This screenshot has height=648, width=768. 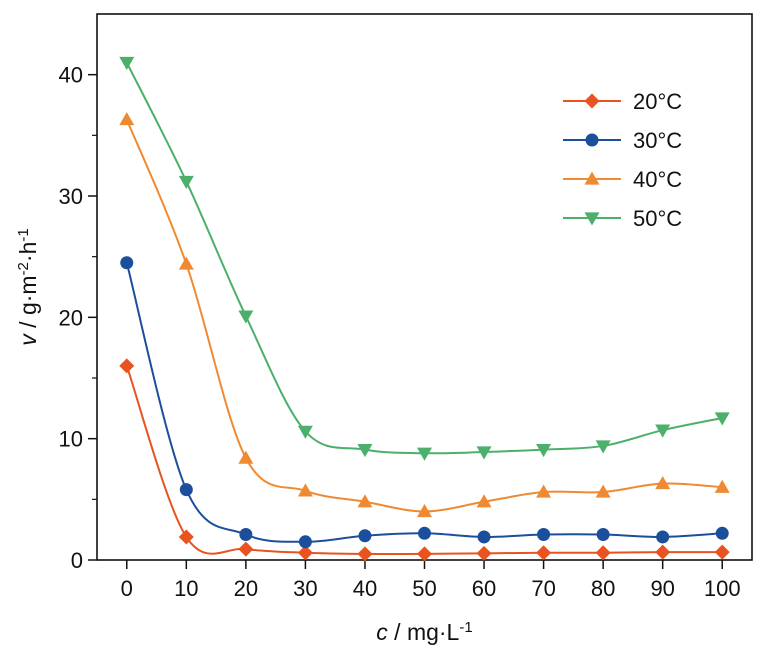 What do you see at coordinates (662, 588) in the screenshot?
I see `x-tick-label: 90` at bounding box center [662, 588].